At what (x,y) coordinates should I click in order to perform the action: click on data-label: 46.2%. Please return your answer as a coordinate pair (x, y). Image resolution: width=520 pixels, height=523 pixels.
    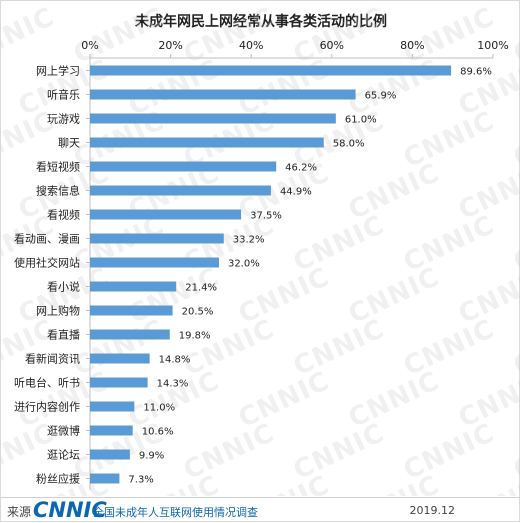
    Looking at the image, I should click on (301, 168).